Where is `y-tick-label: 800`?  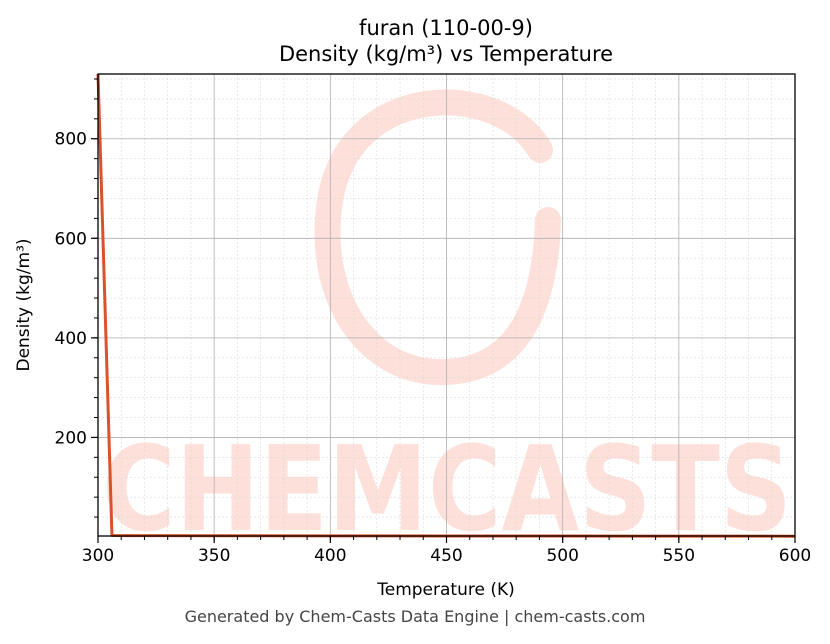 y-tick-label: 800 is located at coordinates (71, 140).